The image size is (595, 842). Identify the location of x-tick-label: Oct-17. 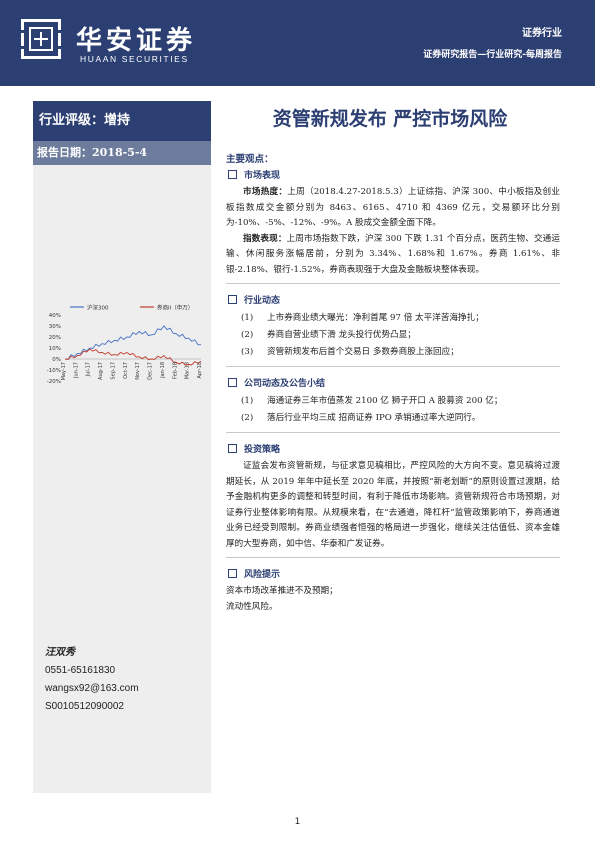
(126, 370).